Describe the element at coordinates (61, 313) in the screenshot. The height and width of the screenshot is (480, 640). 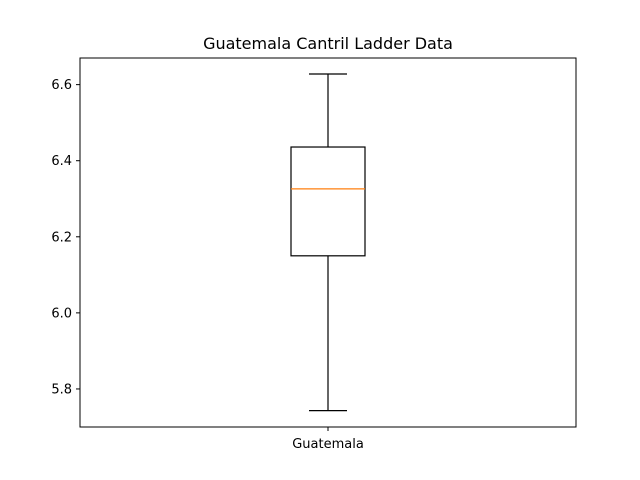
I see `y-tick-label: 6.0` at that location.